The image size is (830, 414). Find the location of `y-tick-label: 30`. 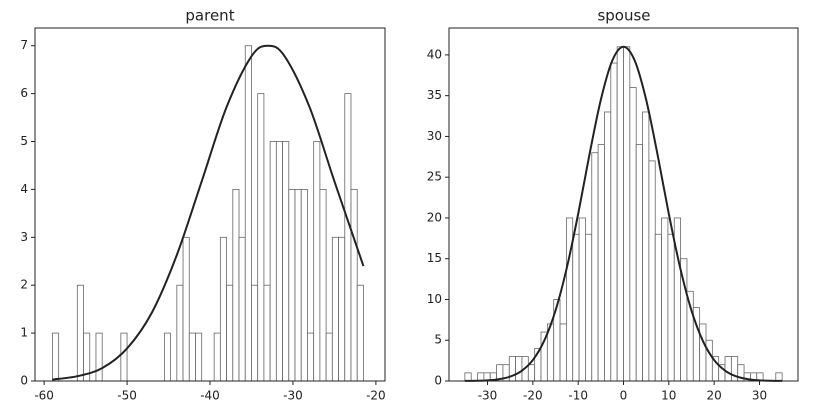

y-tick-label: 30 is located at coordinates (434, 136).